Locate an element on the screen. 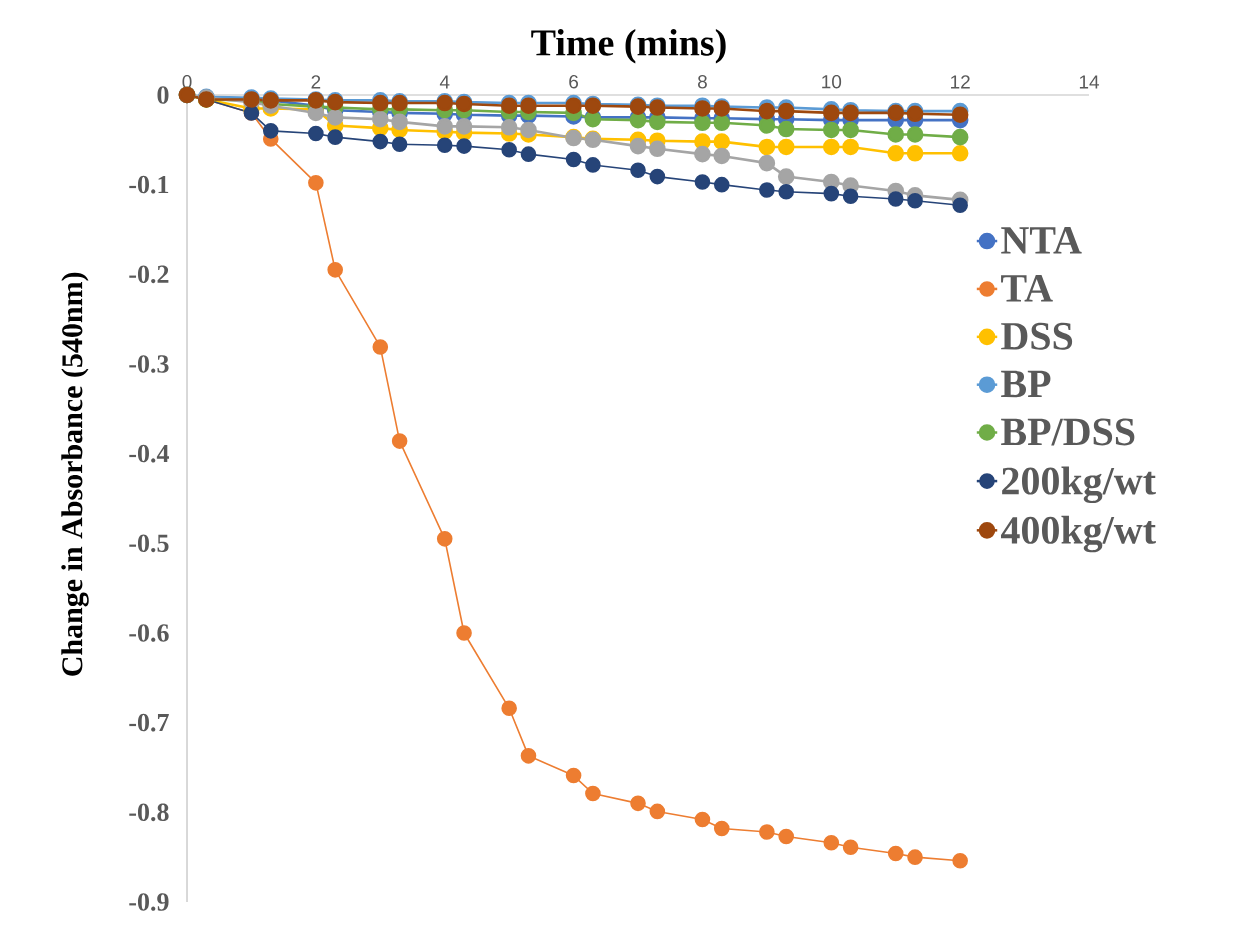 This screenshot has width=1241, height=927. x-tick-label: 12 is located at coordinates (960, 82).